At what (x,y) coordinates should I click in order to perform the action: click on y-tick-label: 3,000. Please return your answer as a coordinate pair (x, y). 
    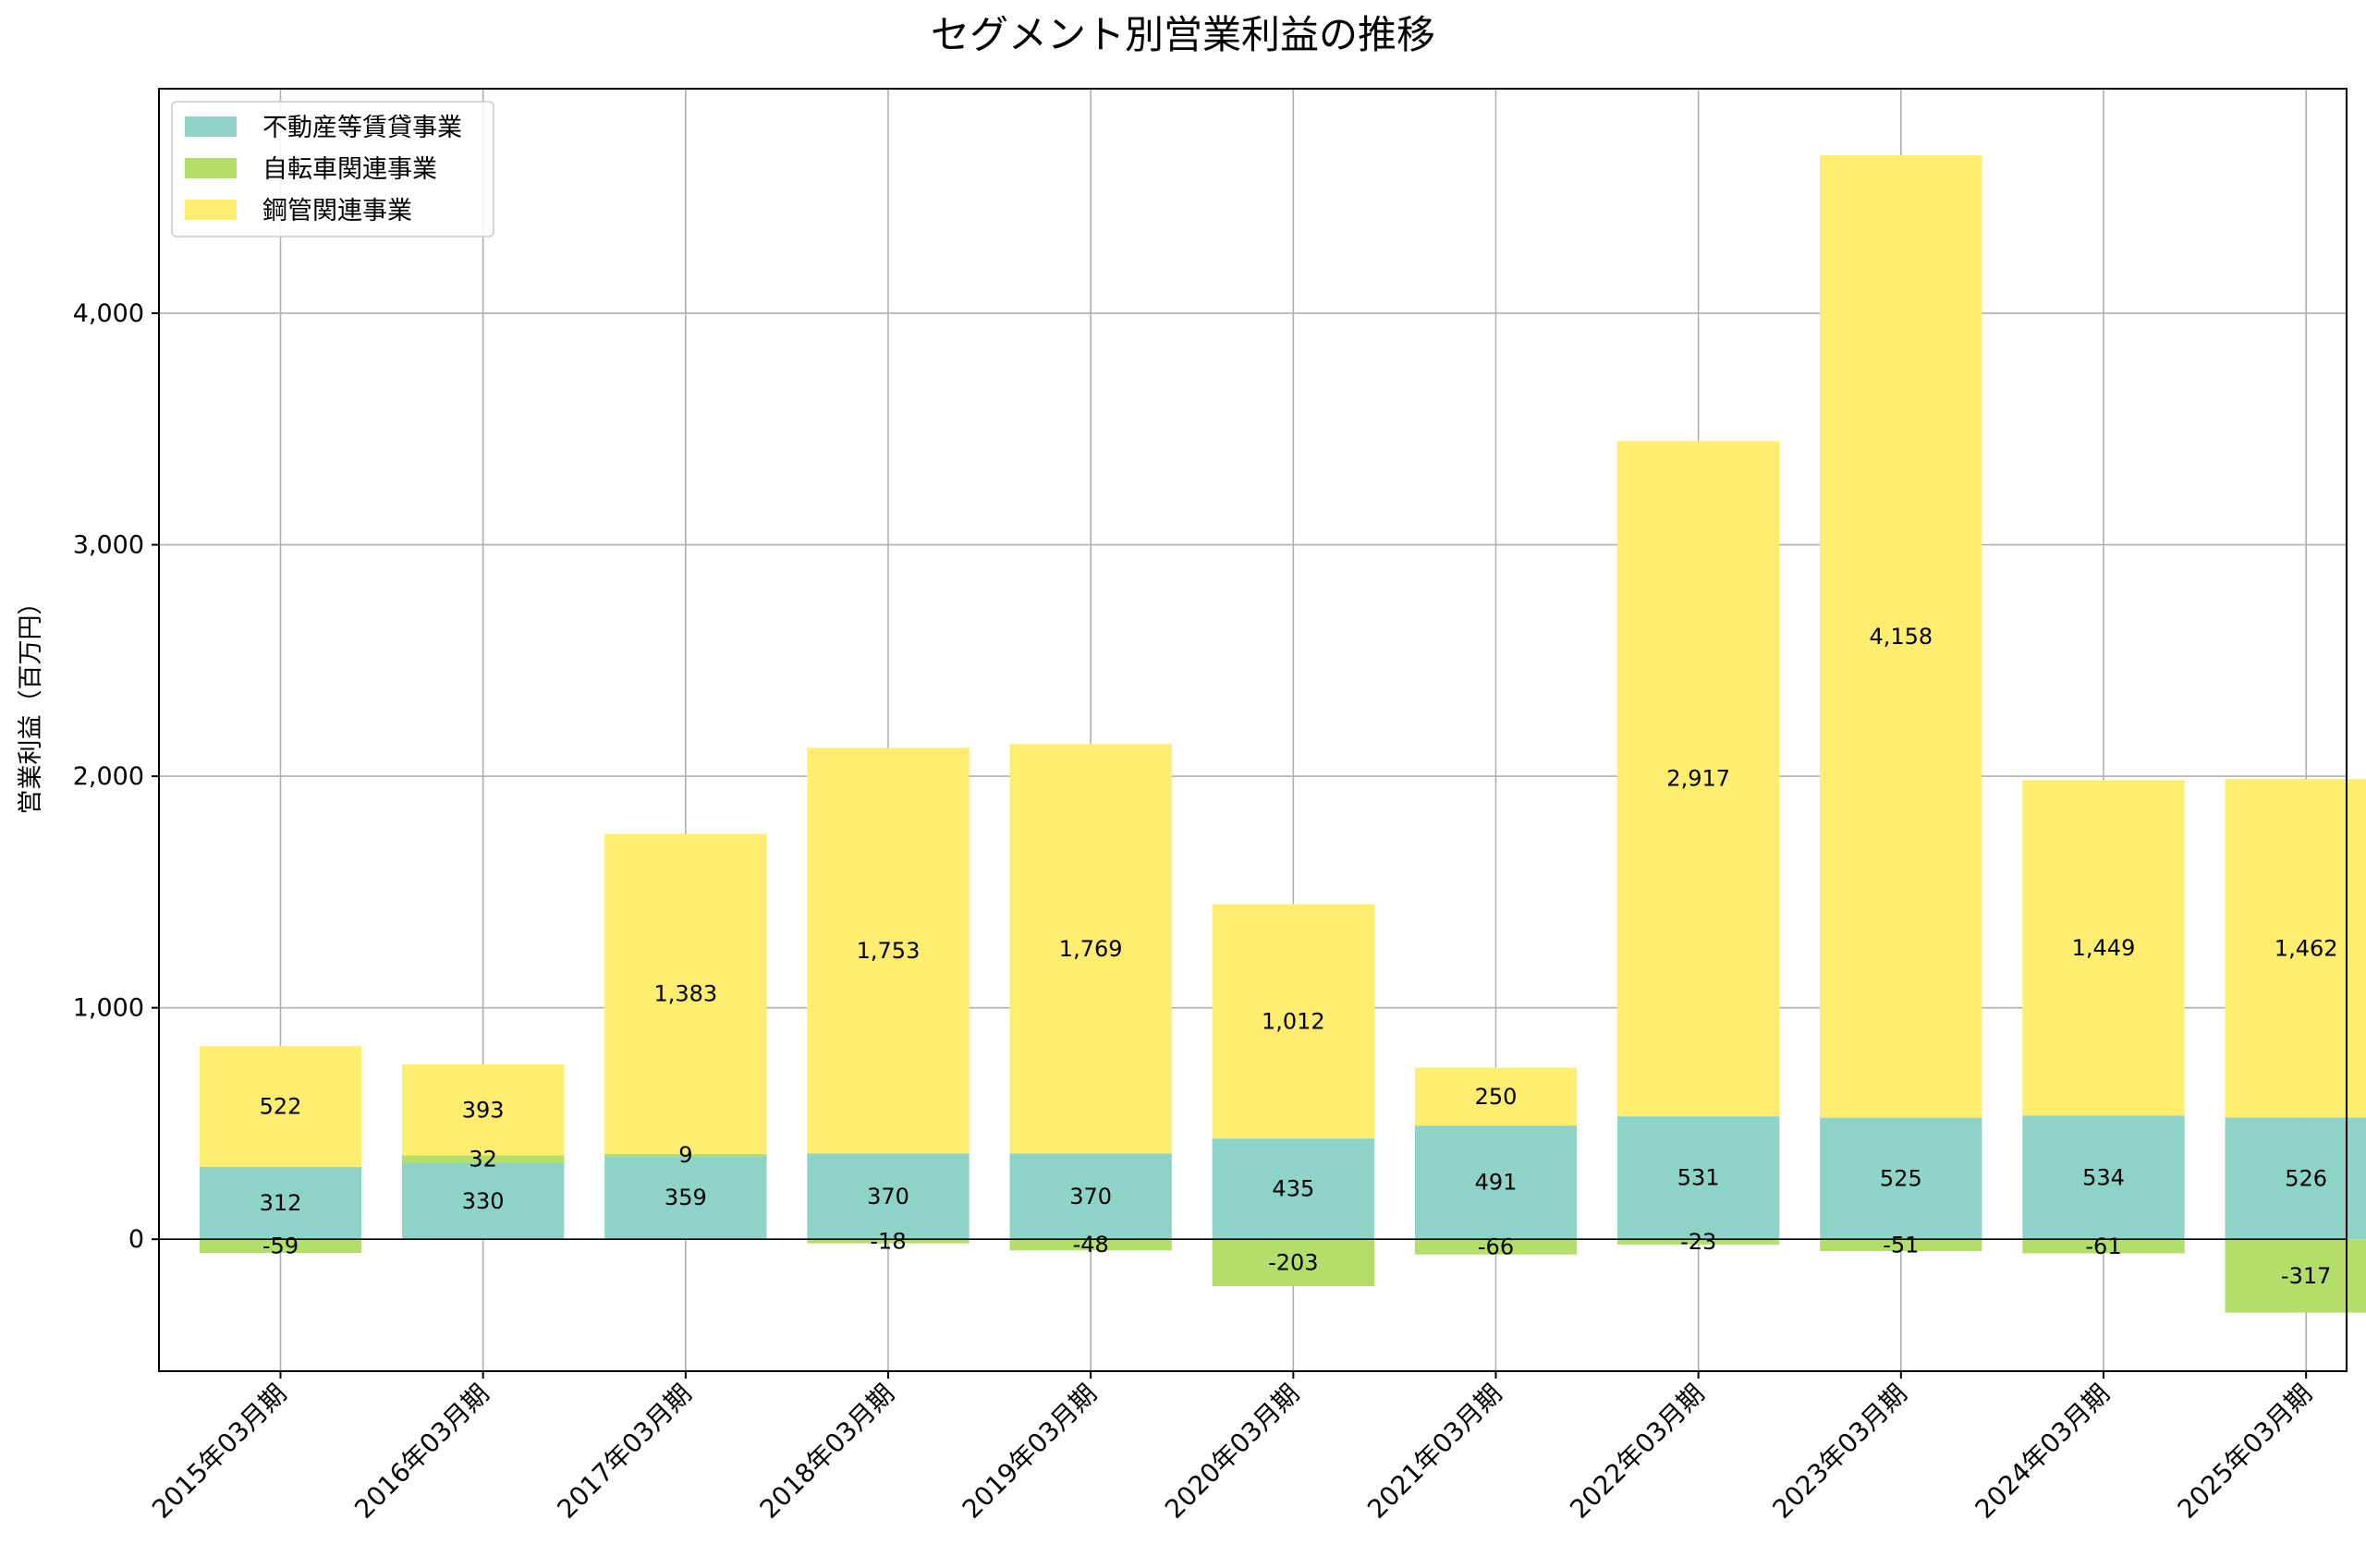
    Looking at the image, I should click on (109, 545).